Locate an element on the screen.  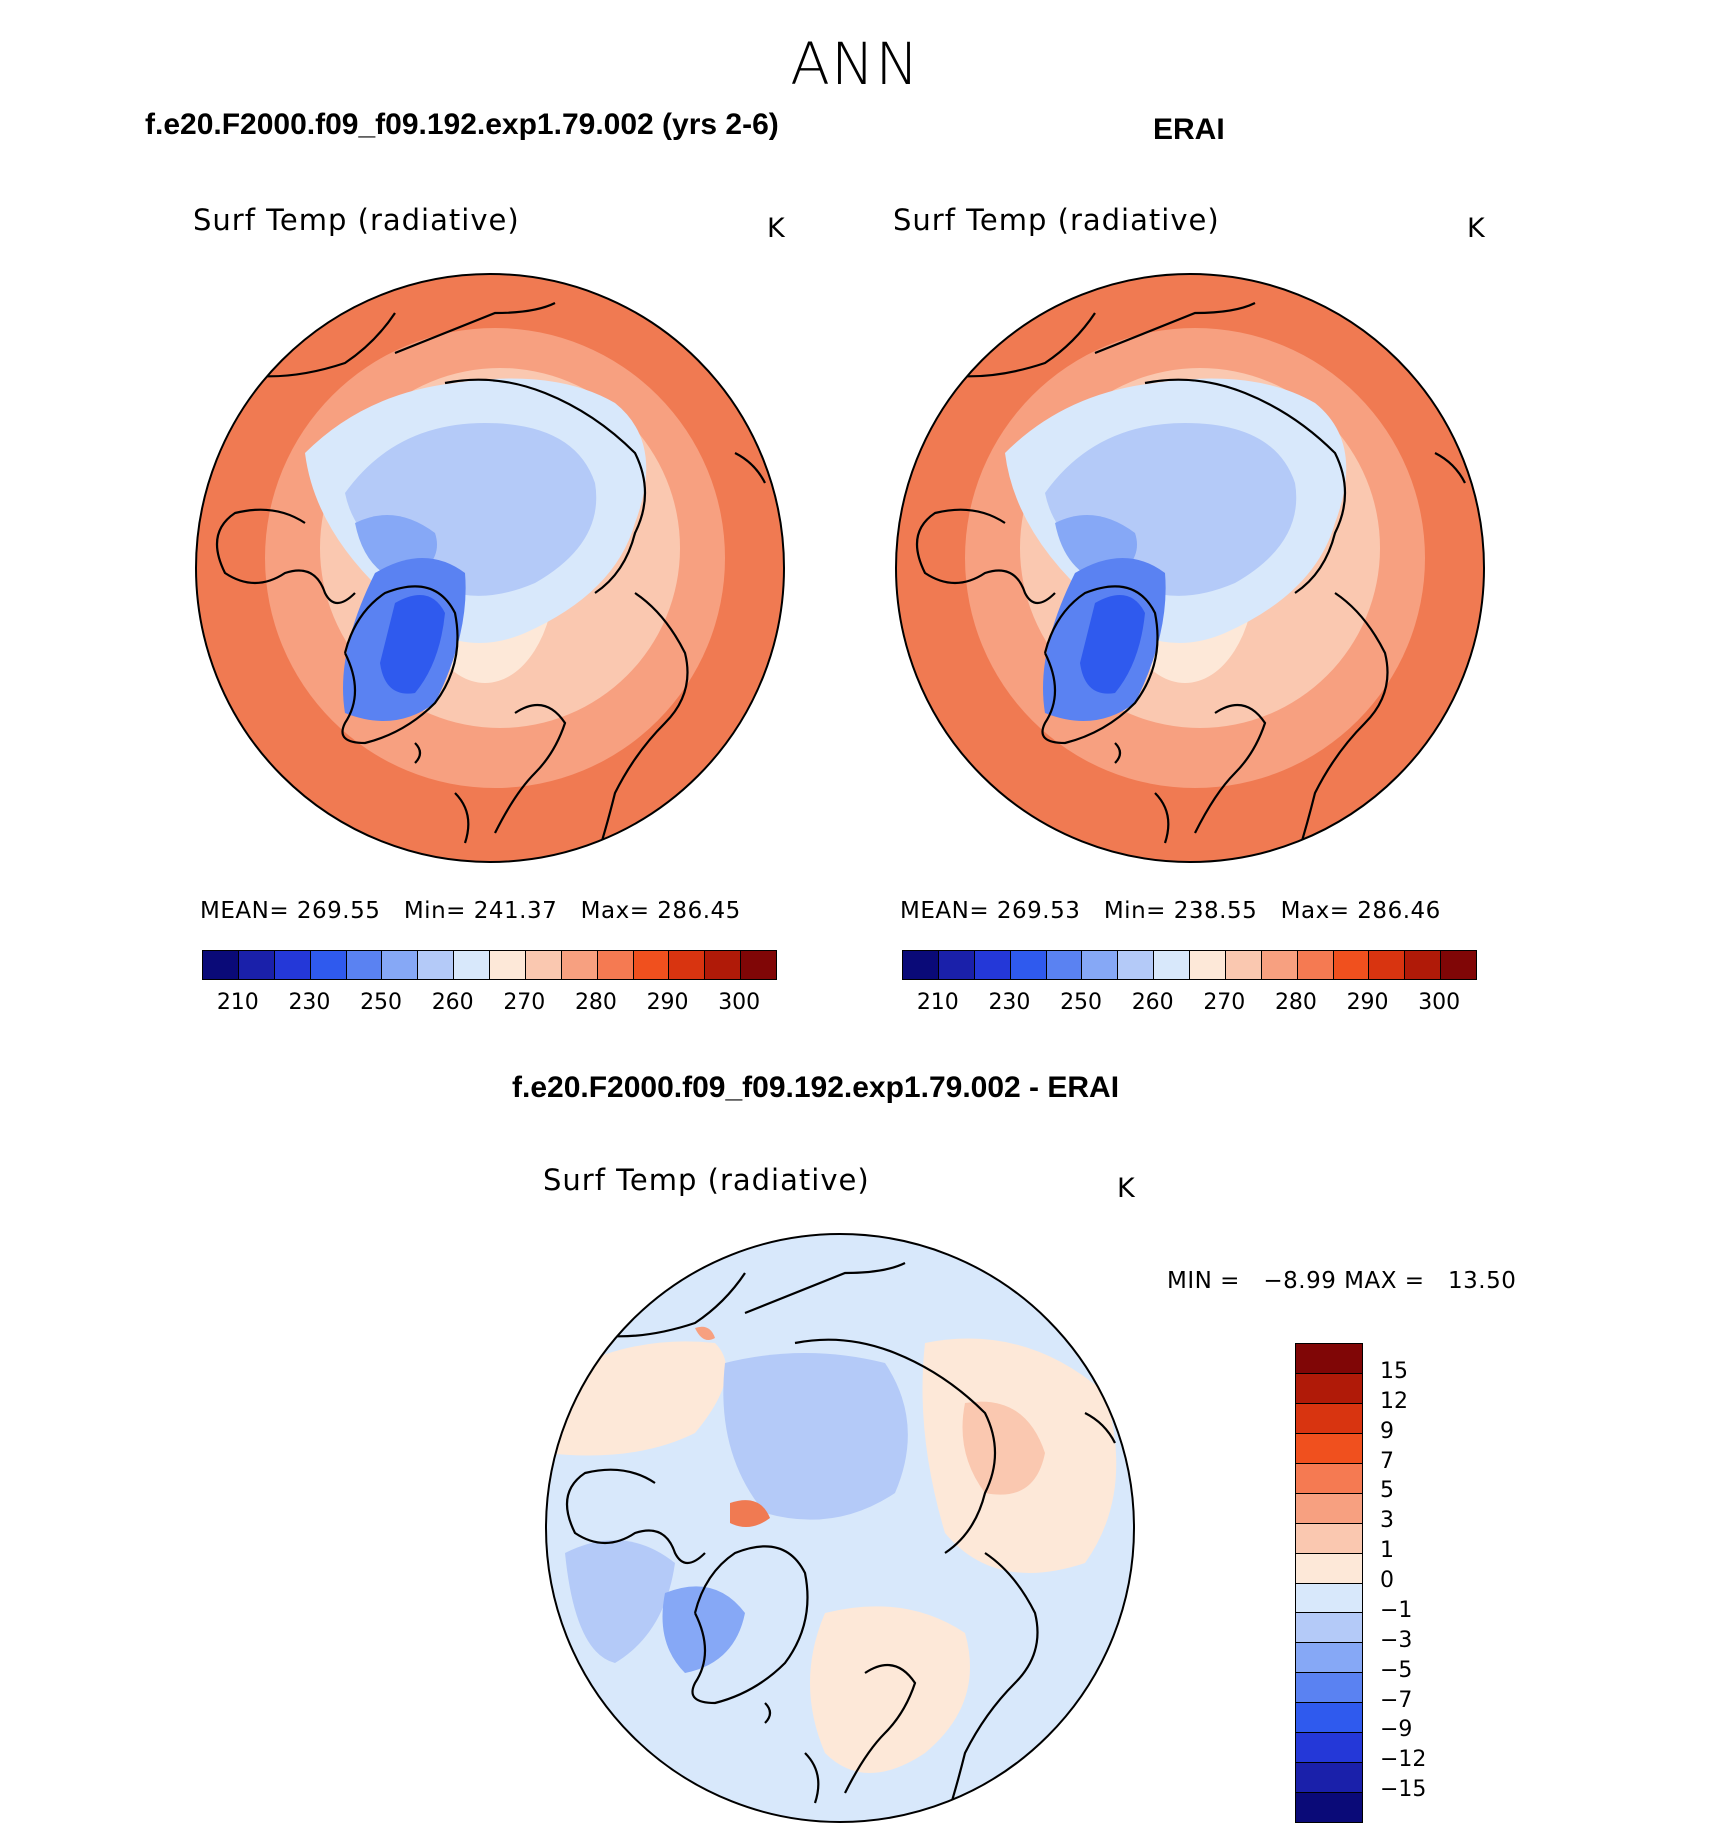
panel-1-colorbar is located at coordinates (489, 965).